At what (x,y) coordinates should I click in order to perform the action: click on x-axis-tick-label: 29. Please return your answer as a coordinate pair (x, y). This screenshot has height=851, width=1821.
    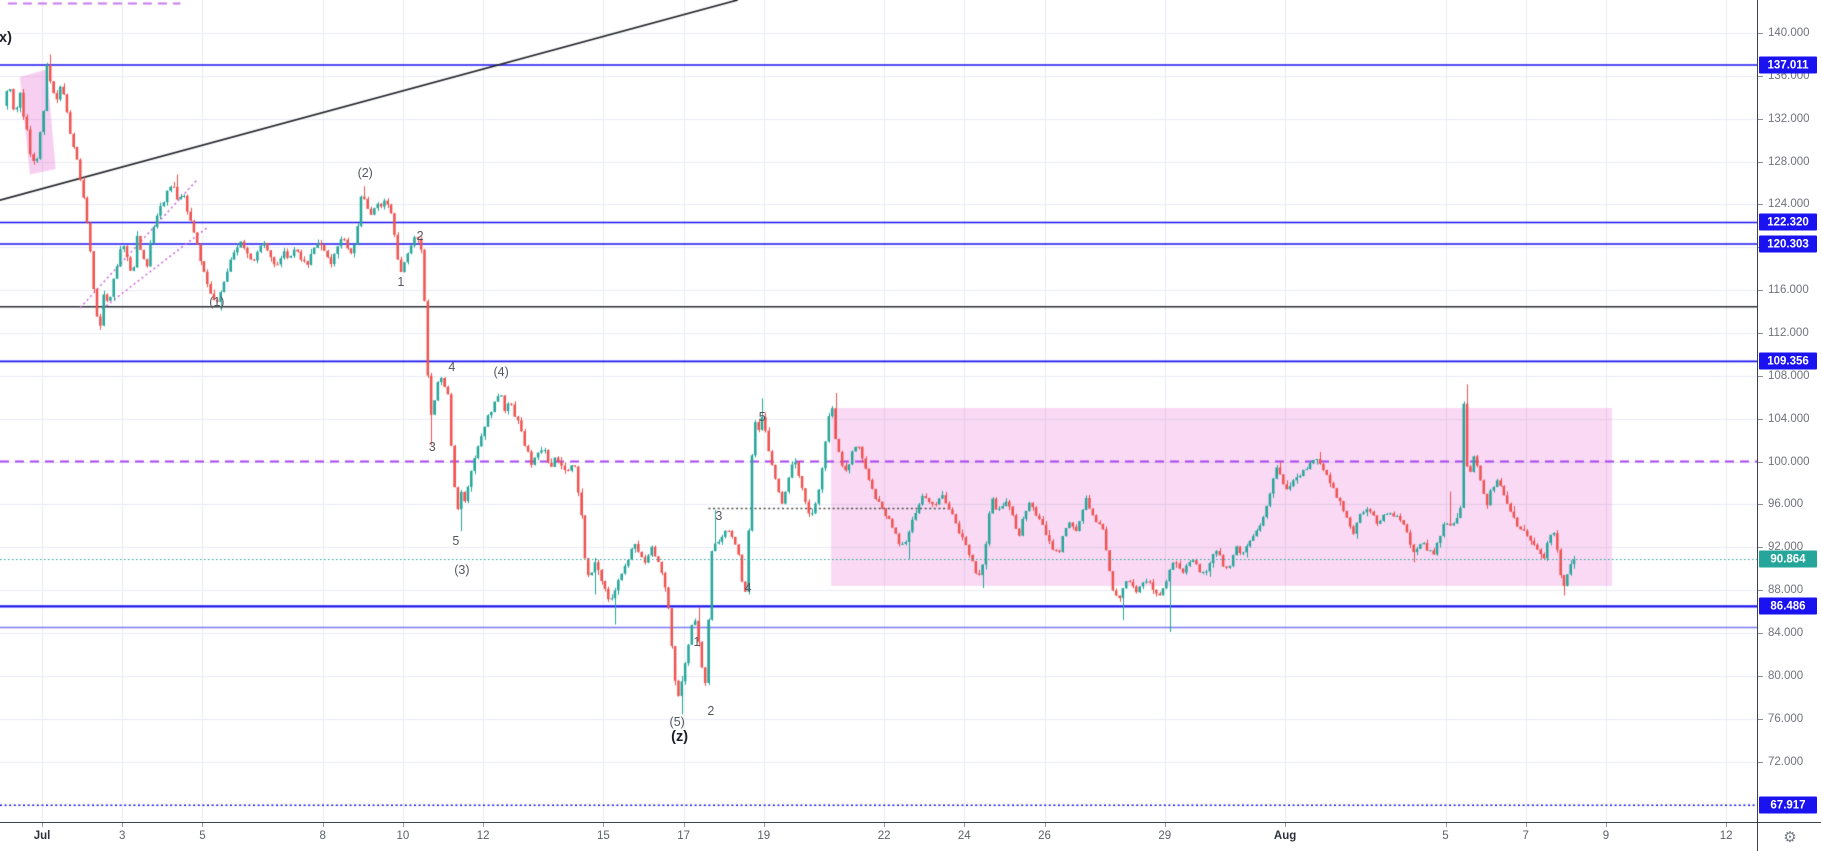
    Looking at the image, I should click on (1165, 836).